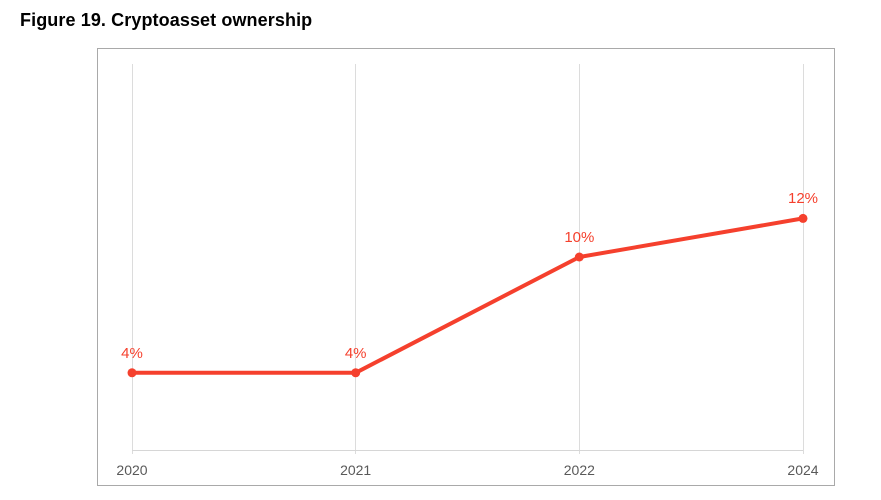  Describe the element at coordinates (803, 470) in the screenshot. I see `x-tick-label-2024: 2024` at that location.